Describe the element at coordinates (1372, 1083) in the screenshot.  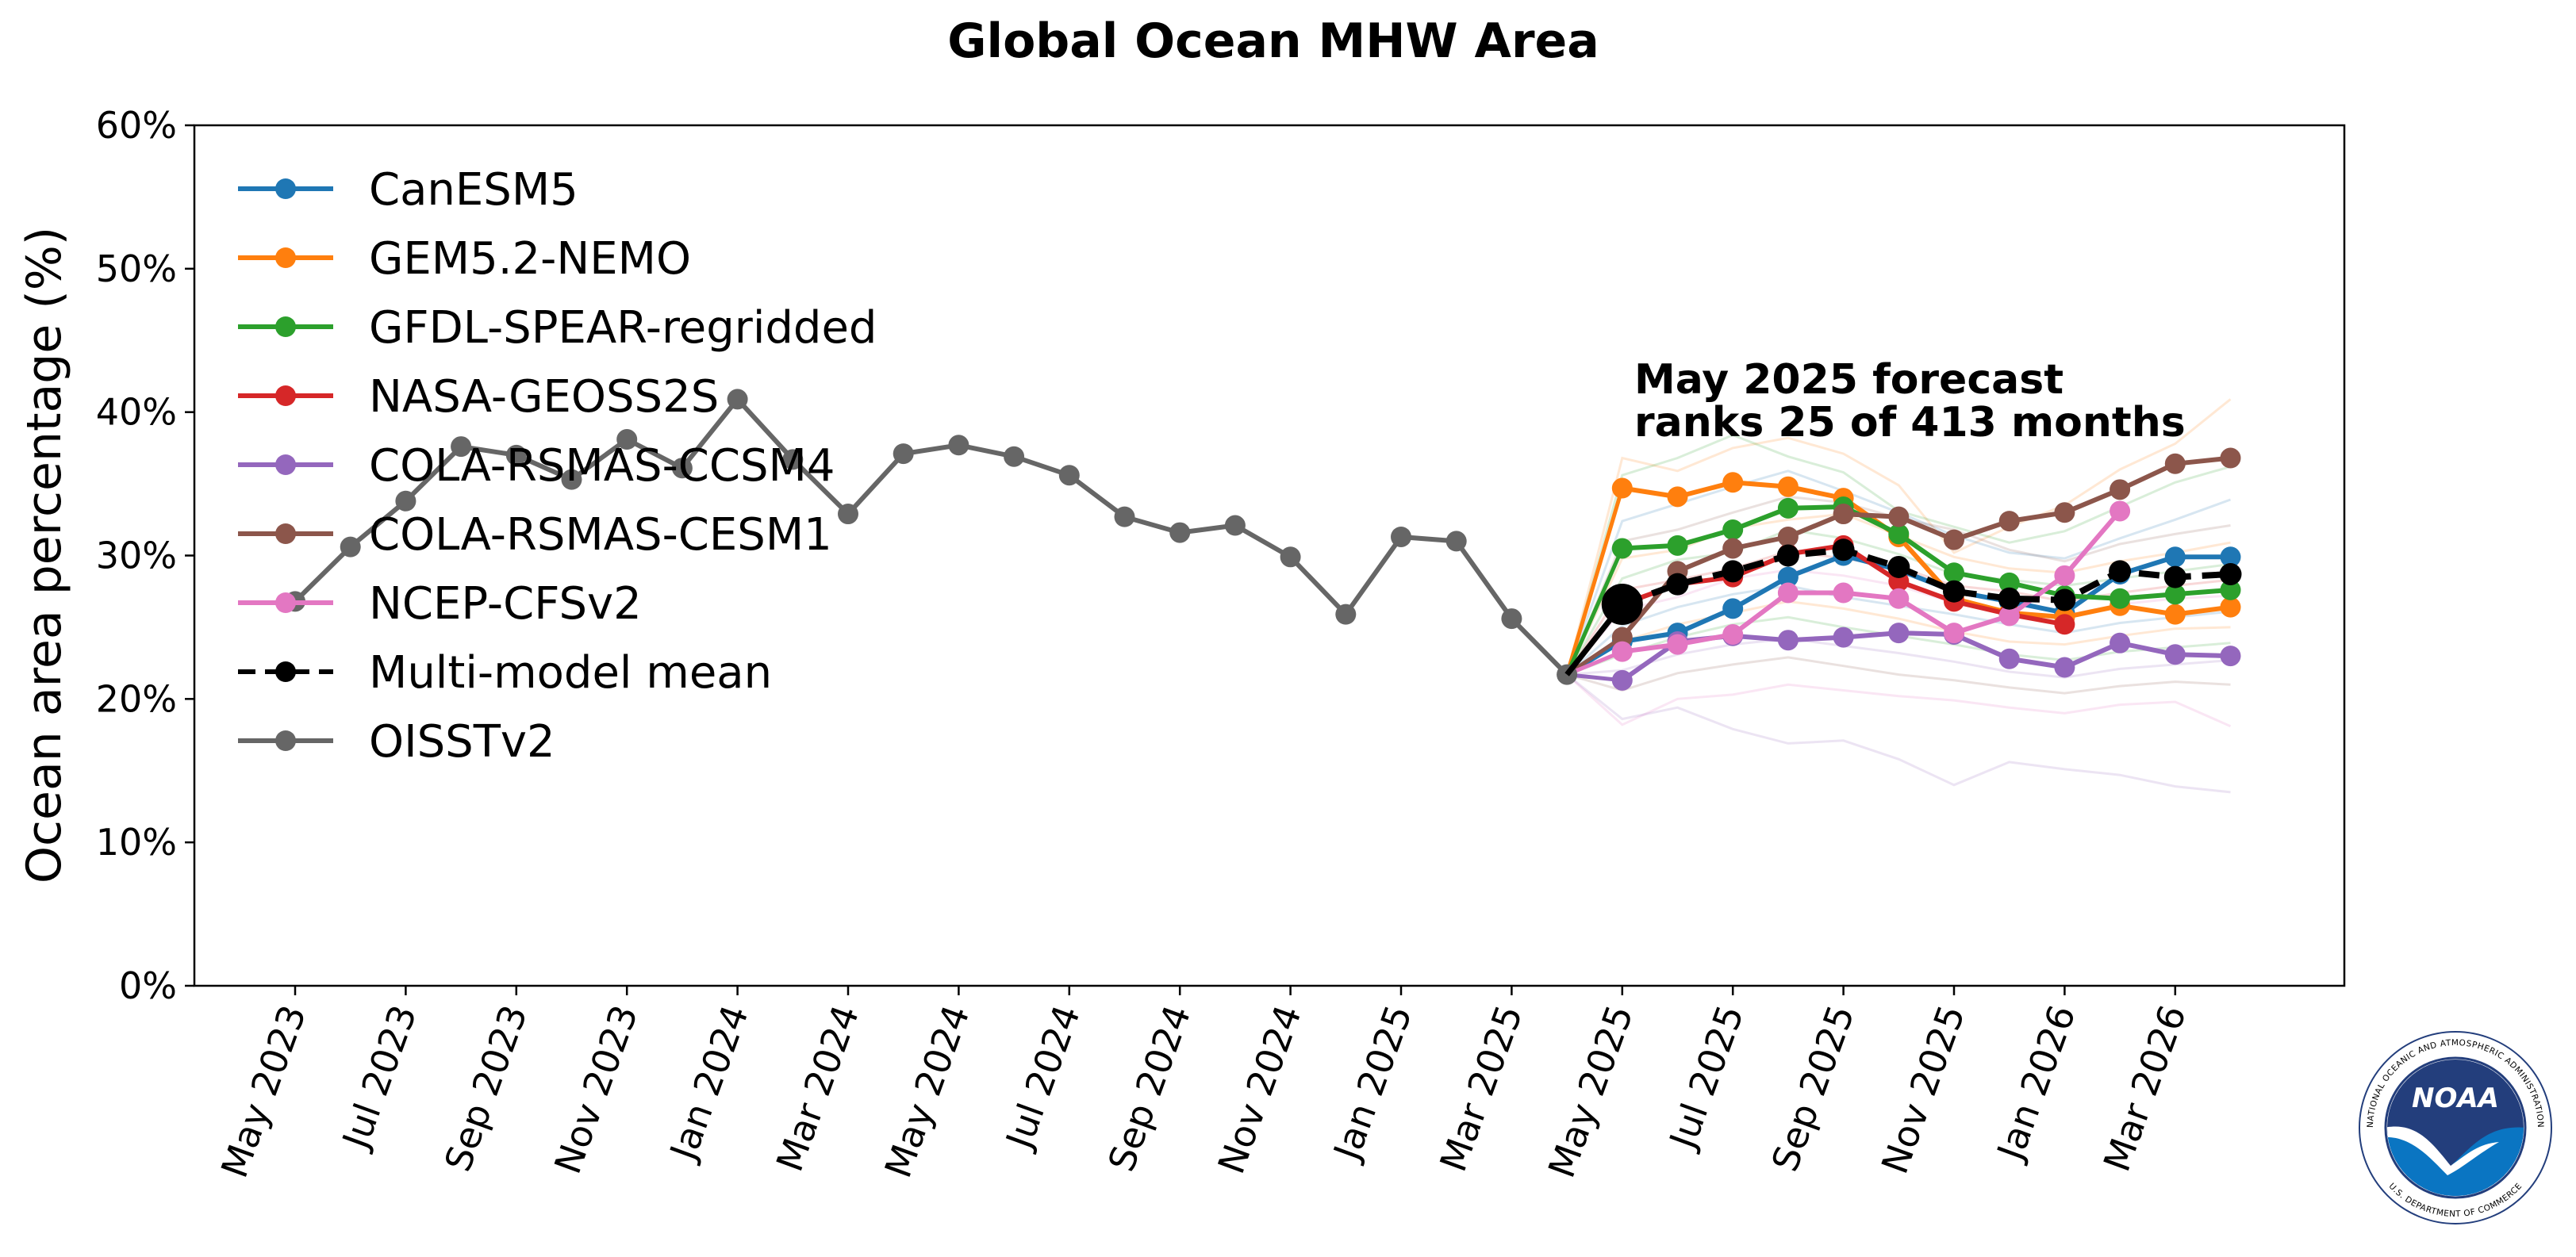
I see `x-tick-label: Jan 2025` at that location.